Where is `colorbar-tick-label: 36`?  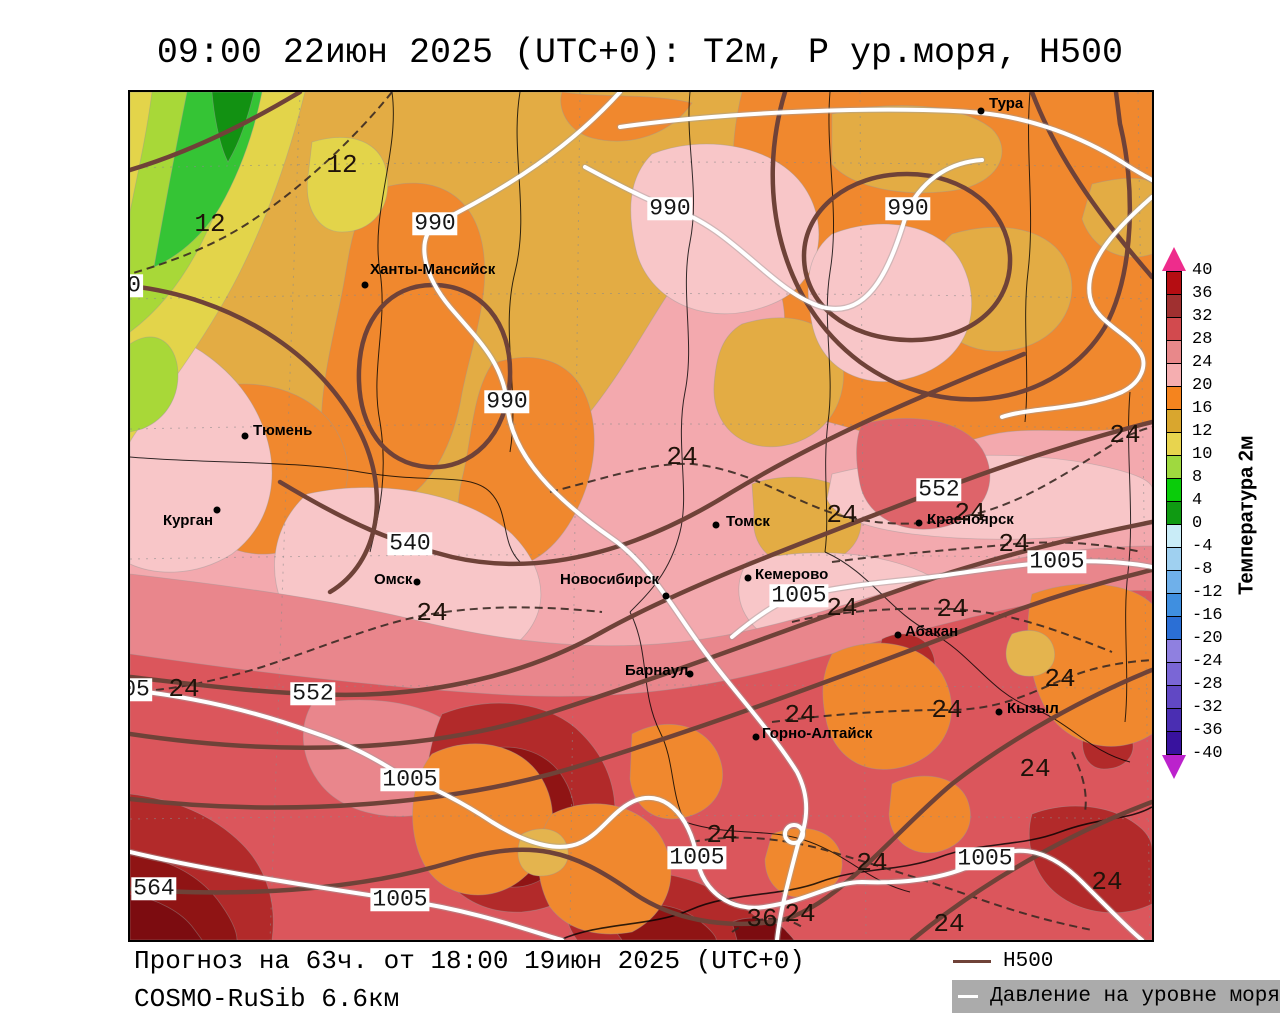 colorbar-tick-label: 36 is located at coordinates (1202, 293).